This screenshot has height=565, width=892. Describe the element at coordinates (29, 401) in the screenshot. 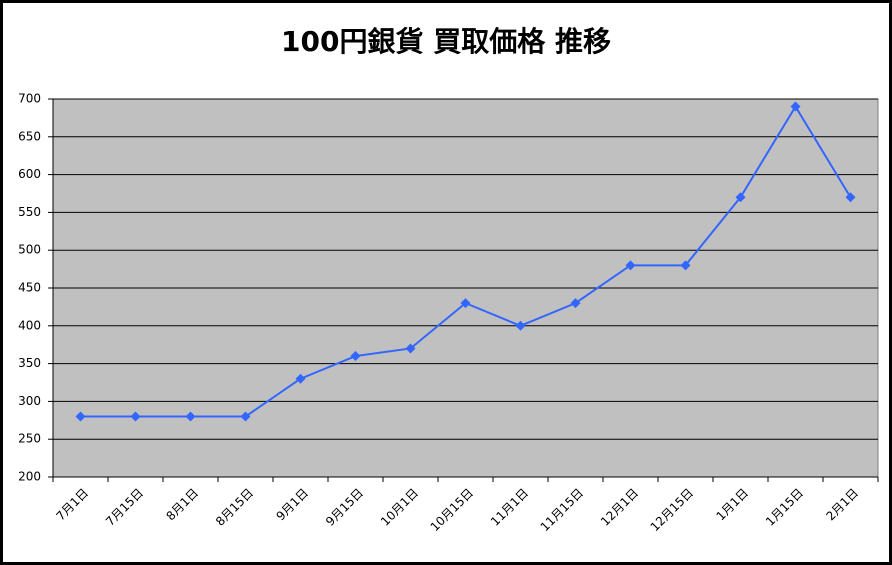

I see `y-tick-label: 300` at that location.